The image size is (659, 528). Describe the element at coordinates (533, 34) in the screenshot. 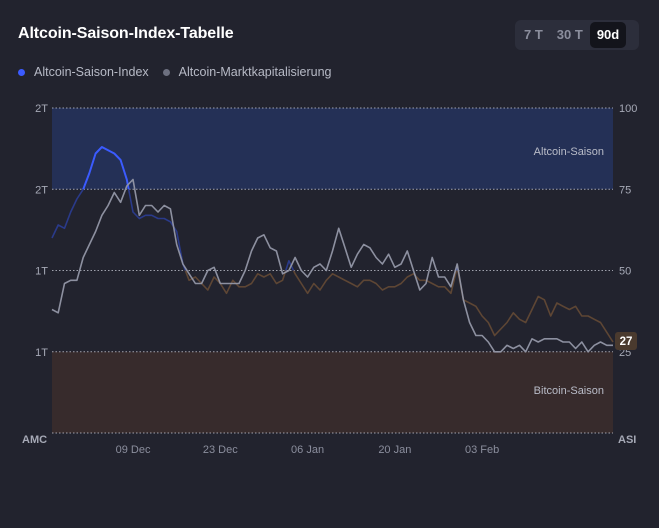

I see `range-button-7d: 7 T` at that location.